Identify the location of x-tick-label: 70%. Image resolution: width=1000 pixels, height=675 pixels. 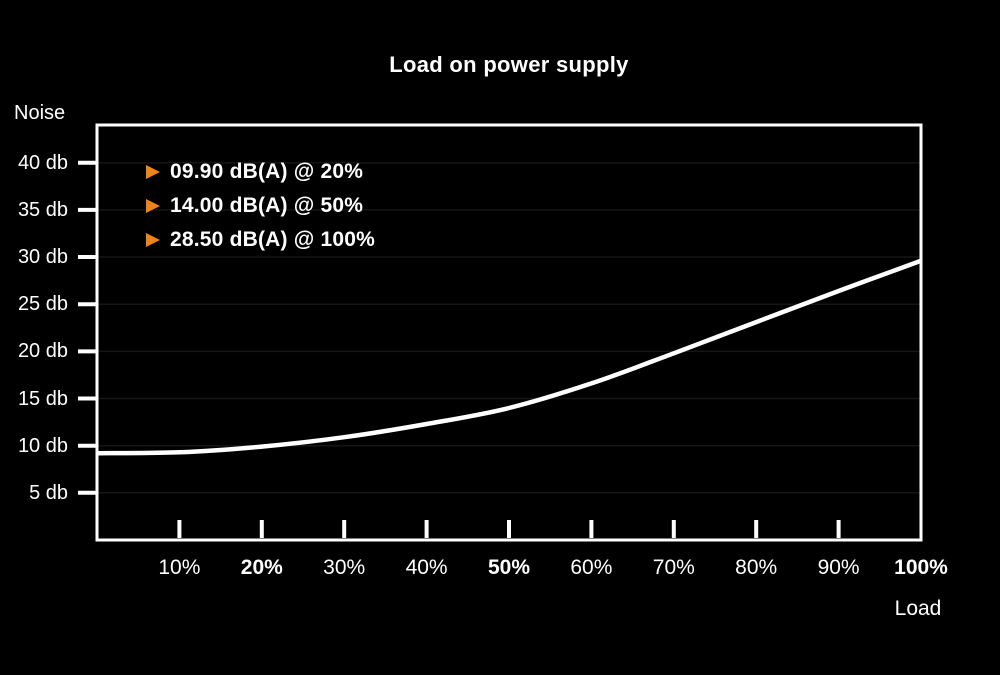
(673, 567).